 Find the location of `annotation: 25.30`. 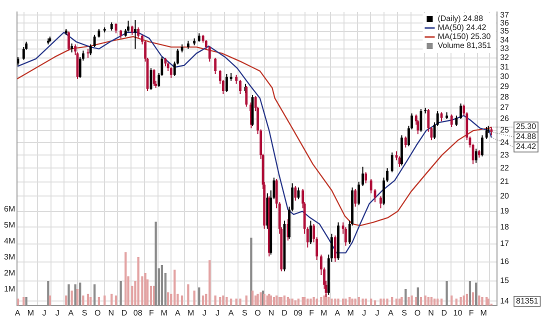

annotation: 25.30 is located at coordinates (526, 127).